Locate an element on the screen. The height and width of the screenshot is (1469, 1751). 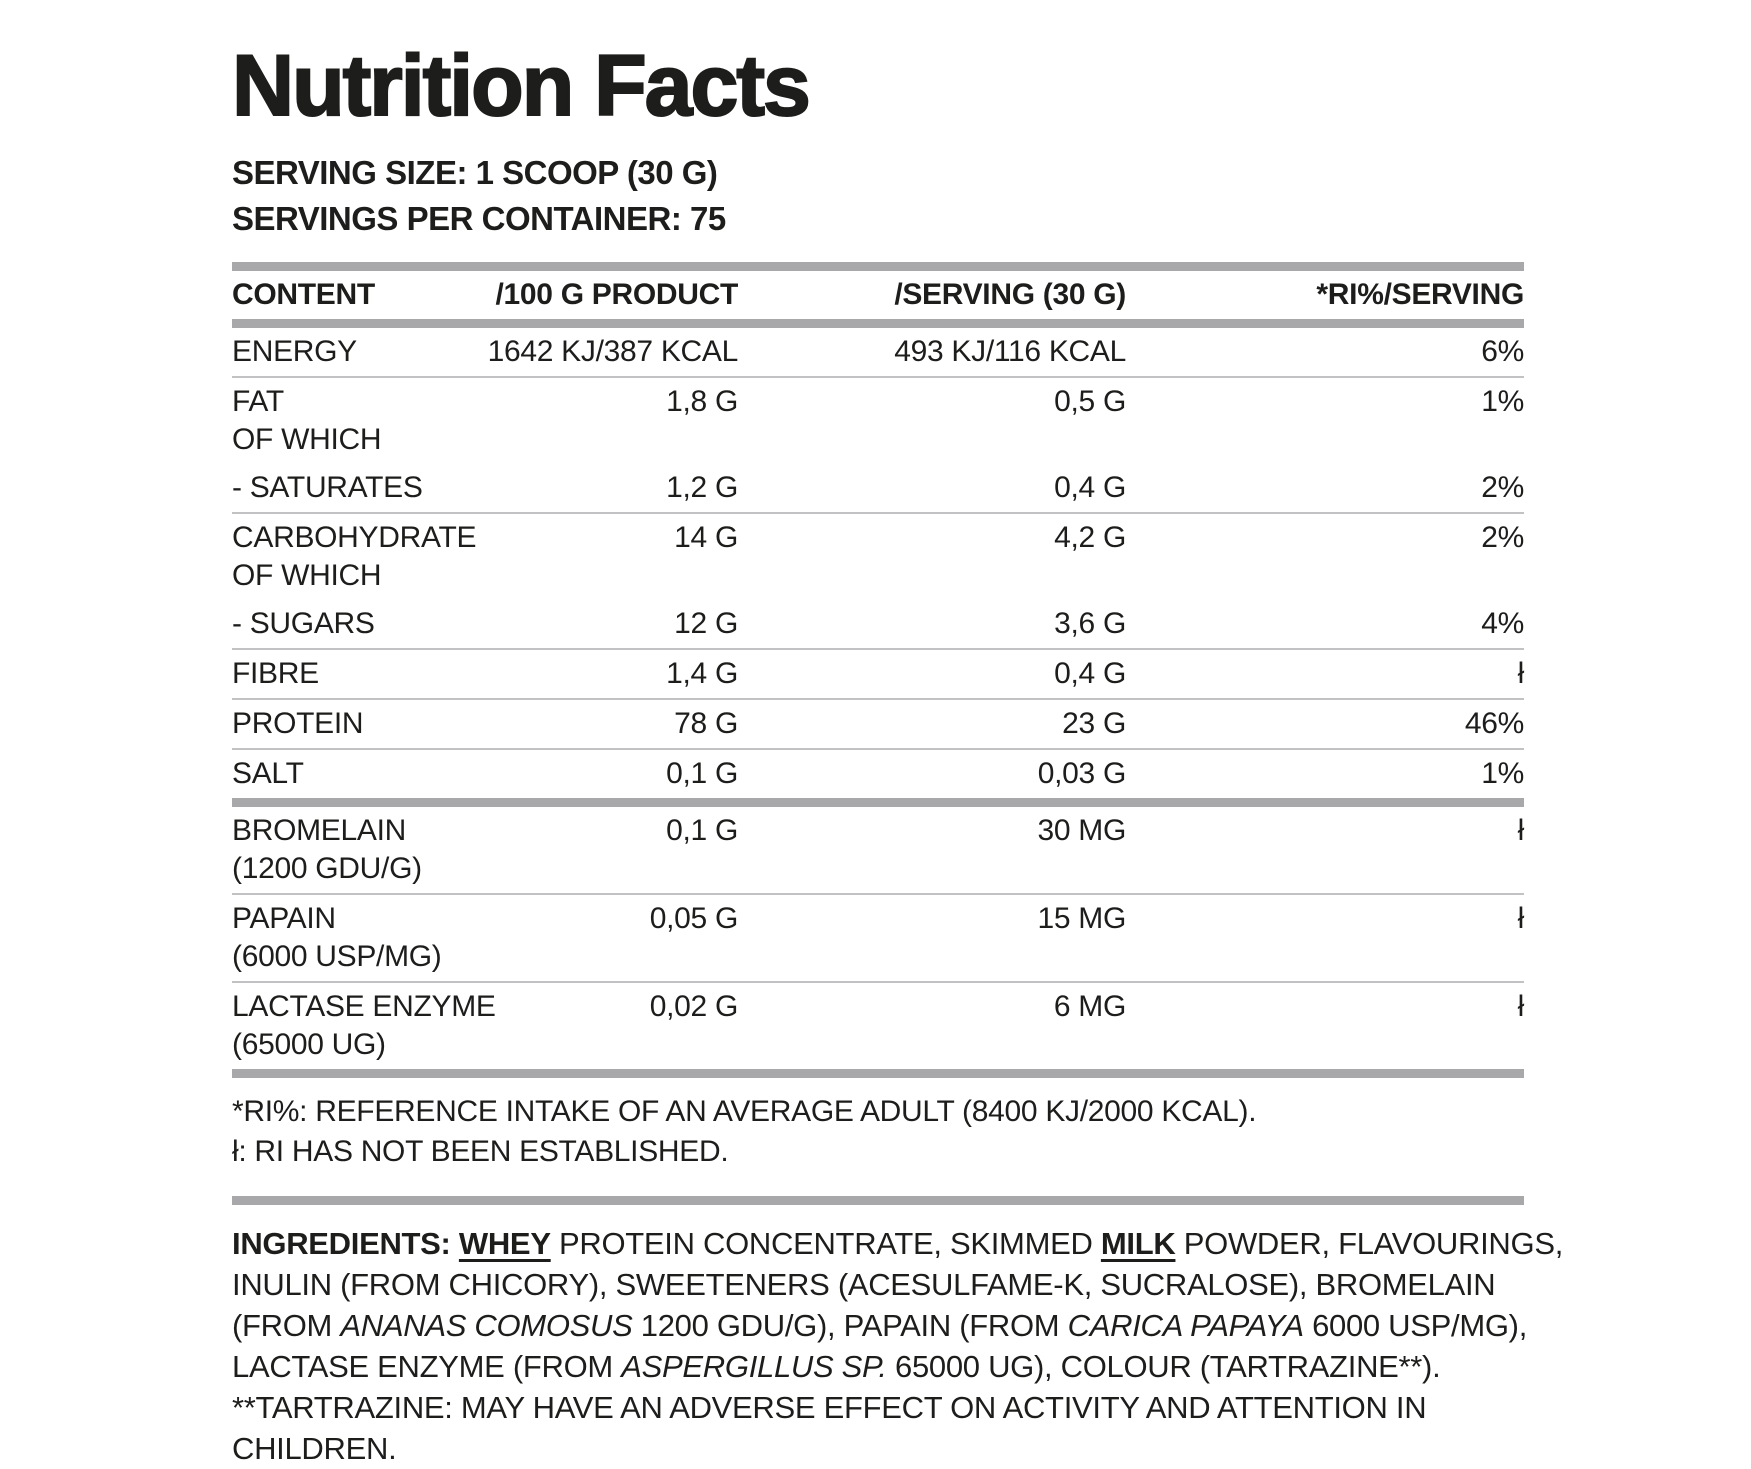
row-label: BROMELAIN (1200 GDU/G) is located at coordinates (878, 850).